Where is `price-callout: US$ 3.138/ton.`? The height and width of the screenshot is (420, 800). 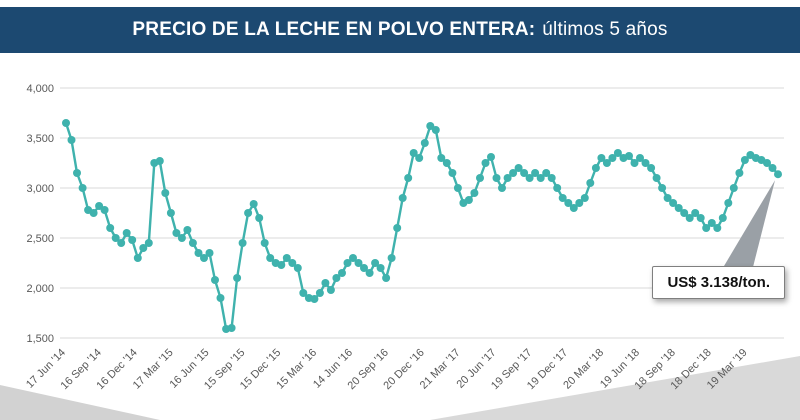
price-callout: US$ 3.138/ton. is located at coordinates (718, 282).